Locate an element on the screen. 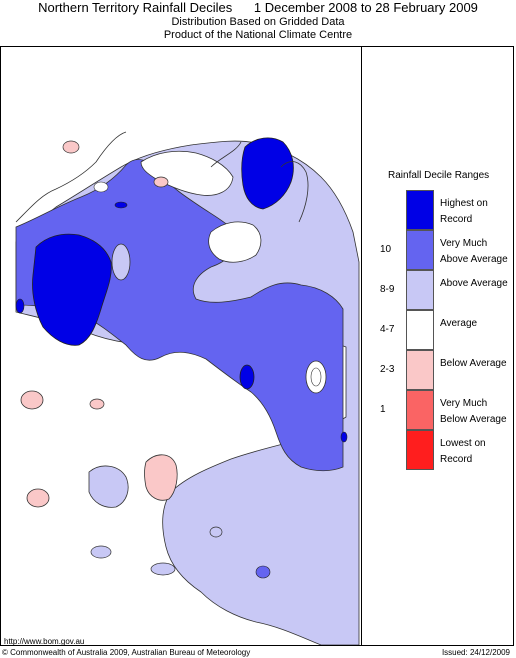 The image size is (516, 658). legend-item-average: 4-7 Average is located at coordinates (440, 330).